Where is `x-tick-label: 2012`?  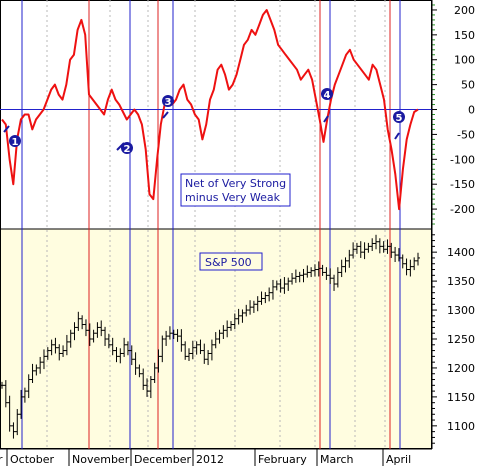 x-tick-label: 2012 is located at coordinates (210, 459).